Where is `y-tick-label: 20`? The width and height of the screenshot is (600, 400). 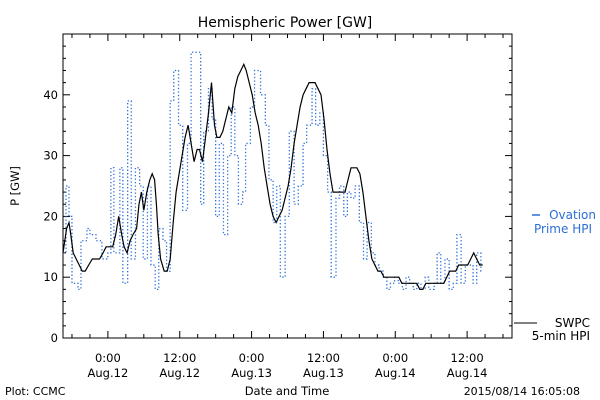 y-tick-label: 20 is located at coordinates (50, 216).